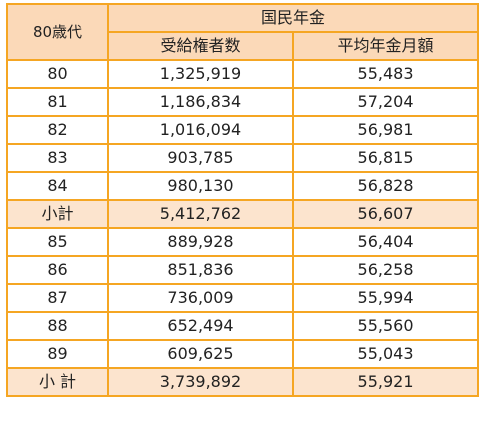 Image resolution: width=482 pixels, height=442 pixels. Describe the element at coordinates (385, 46) in the screenshot. I see `column-header-avg-monthly: 平均年金月額` at that location.